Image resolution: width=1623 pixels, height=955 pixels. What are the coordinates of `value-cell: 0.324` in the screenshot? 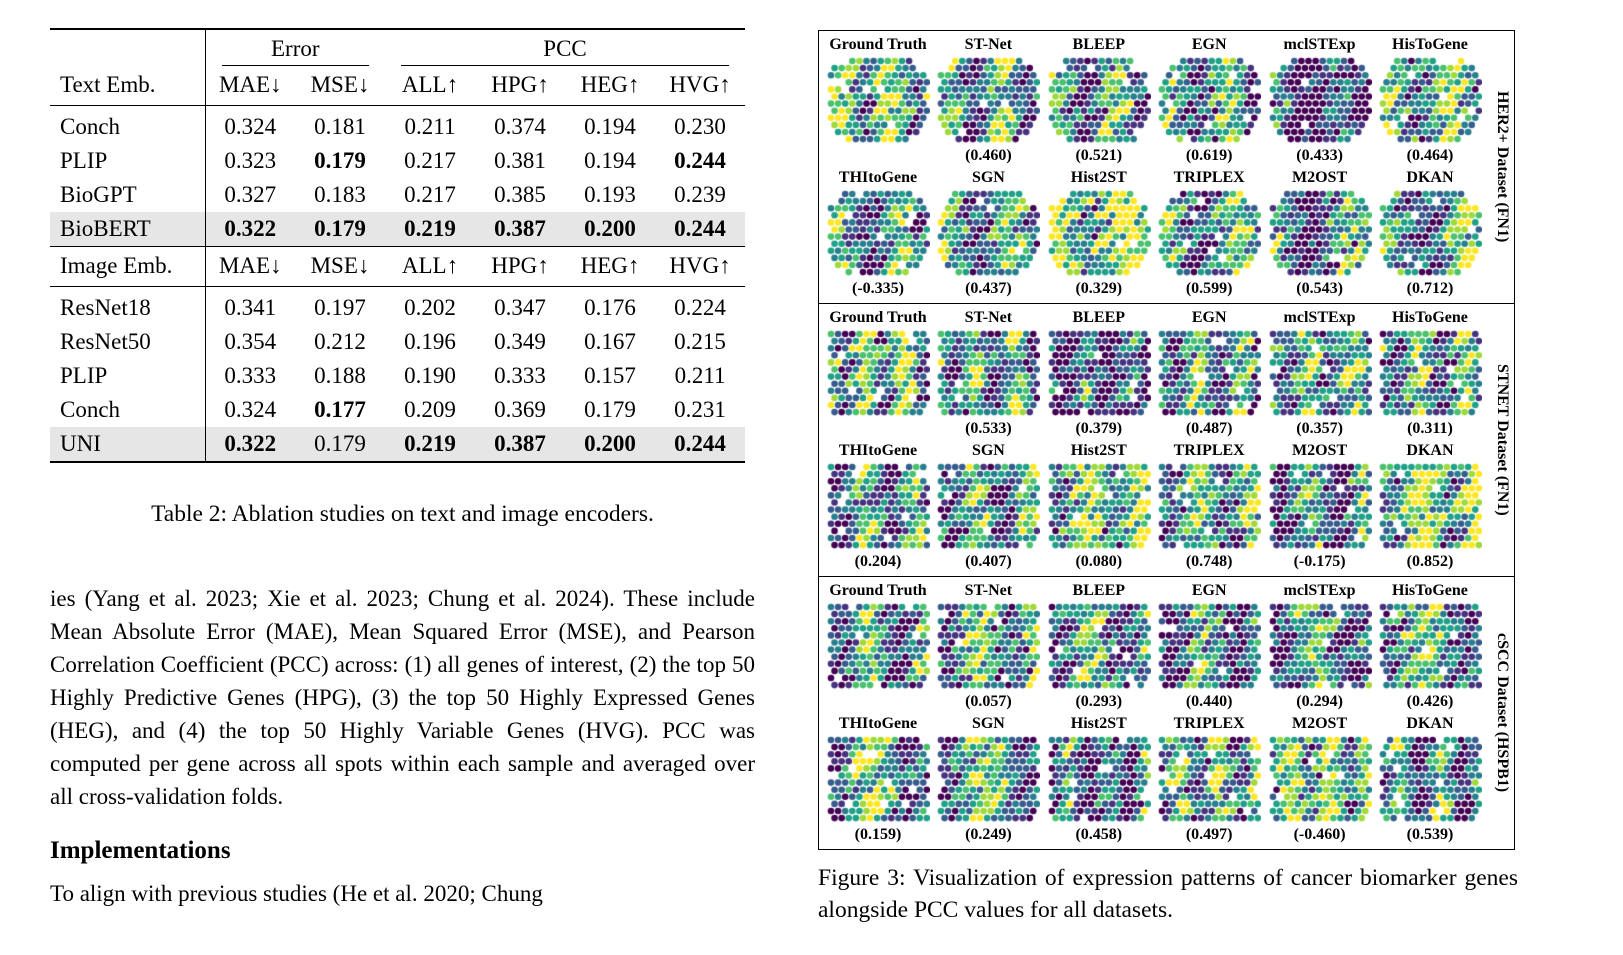 It's located at (250, 409).